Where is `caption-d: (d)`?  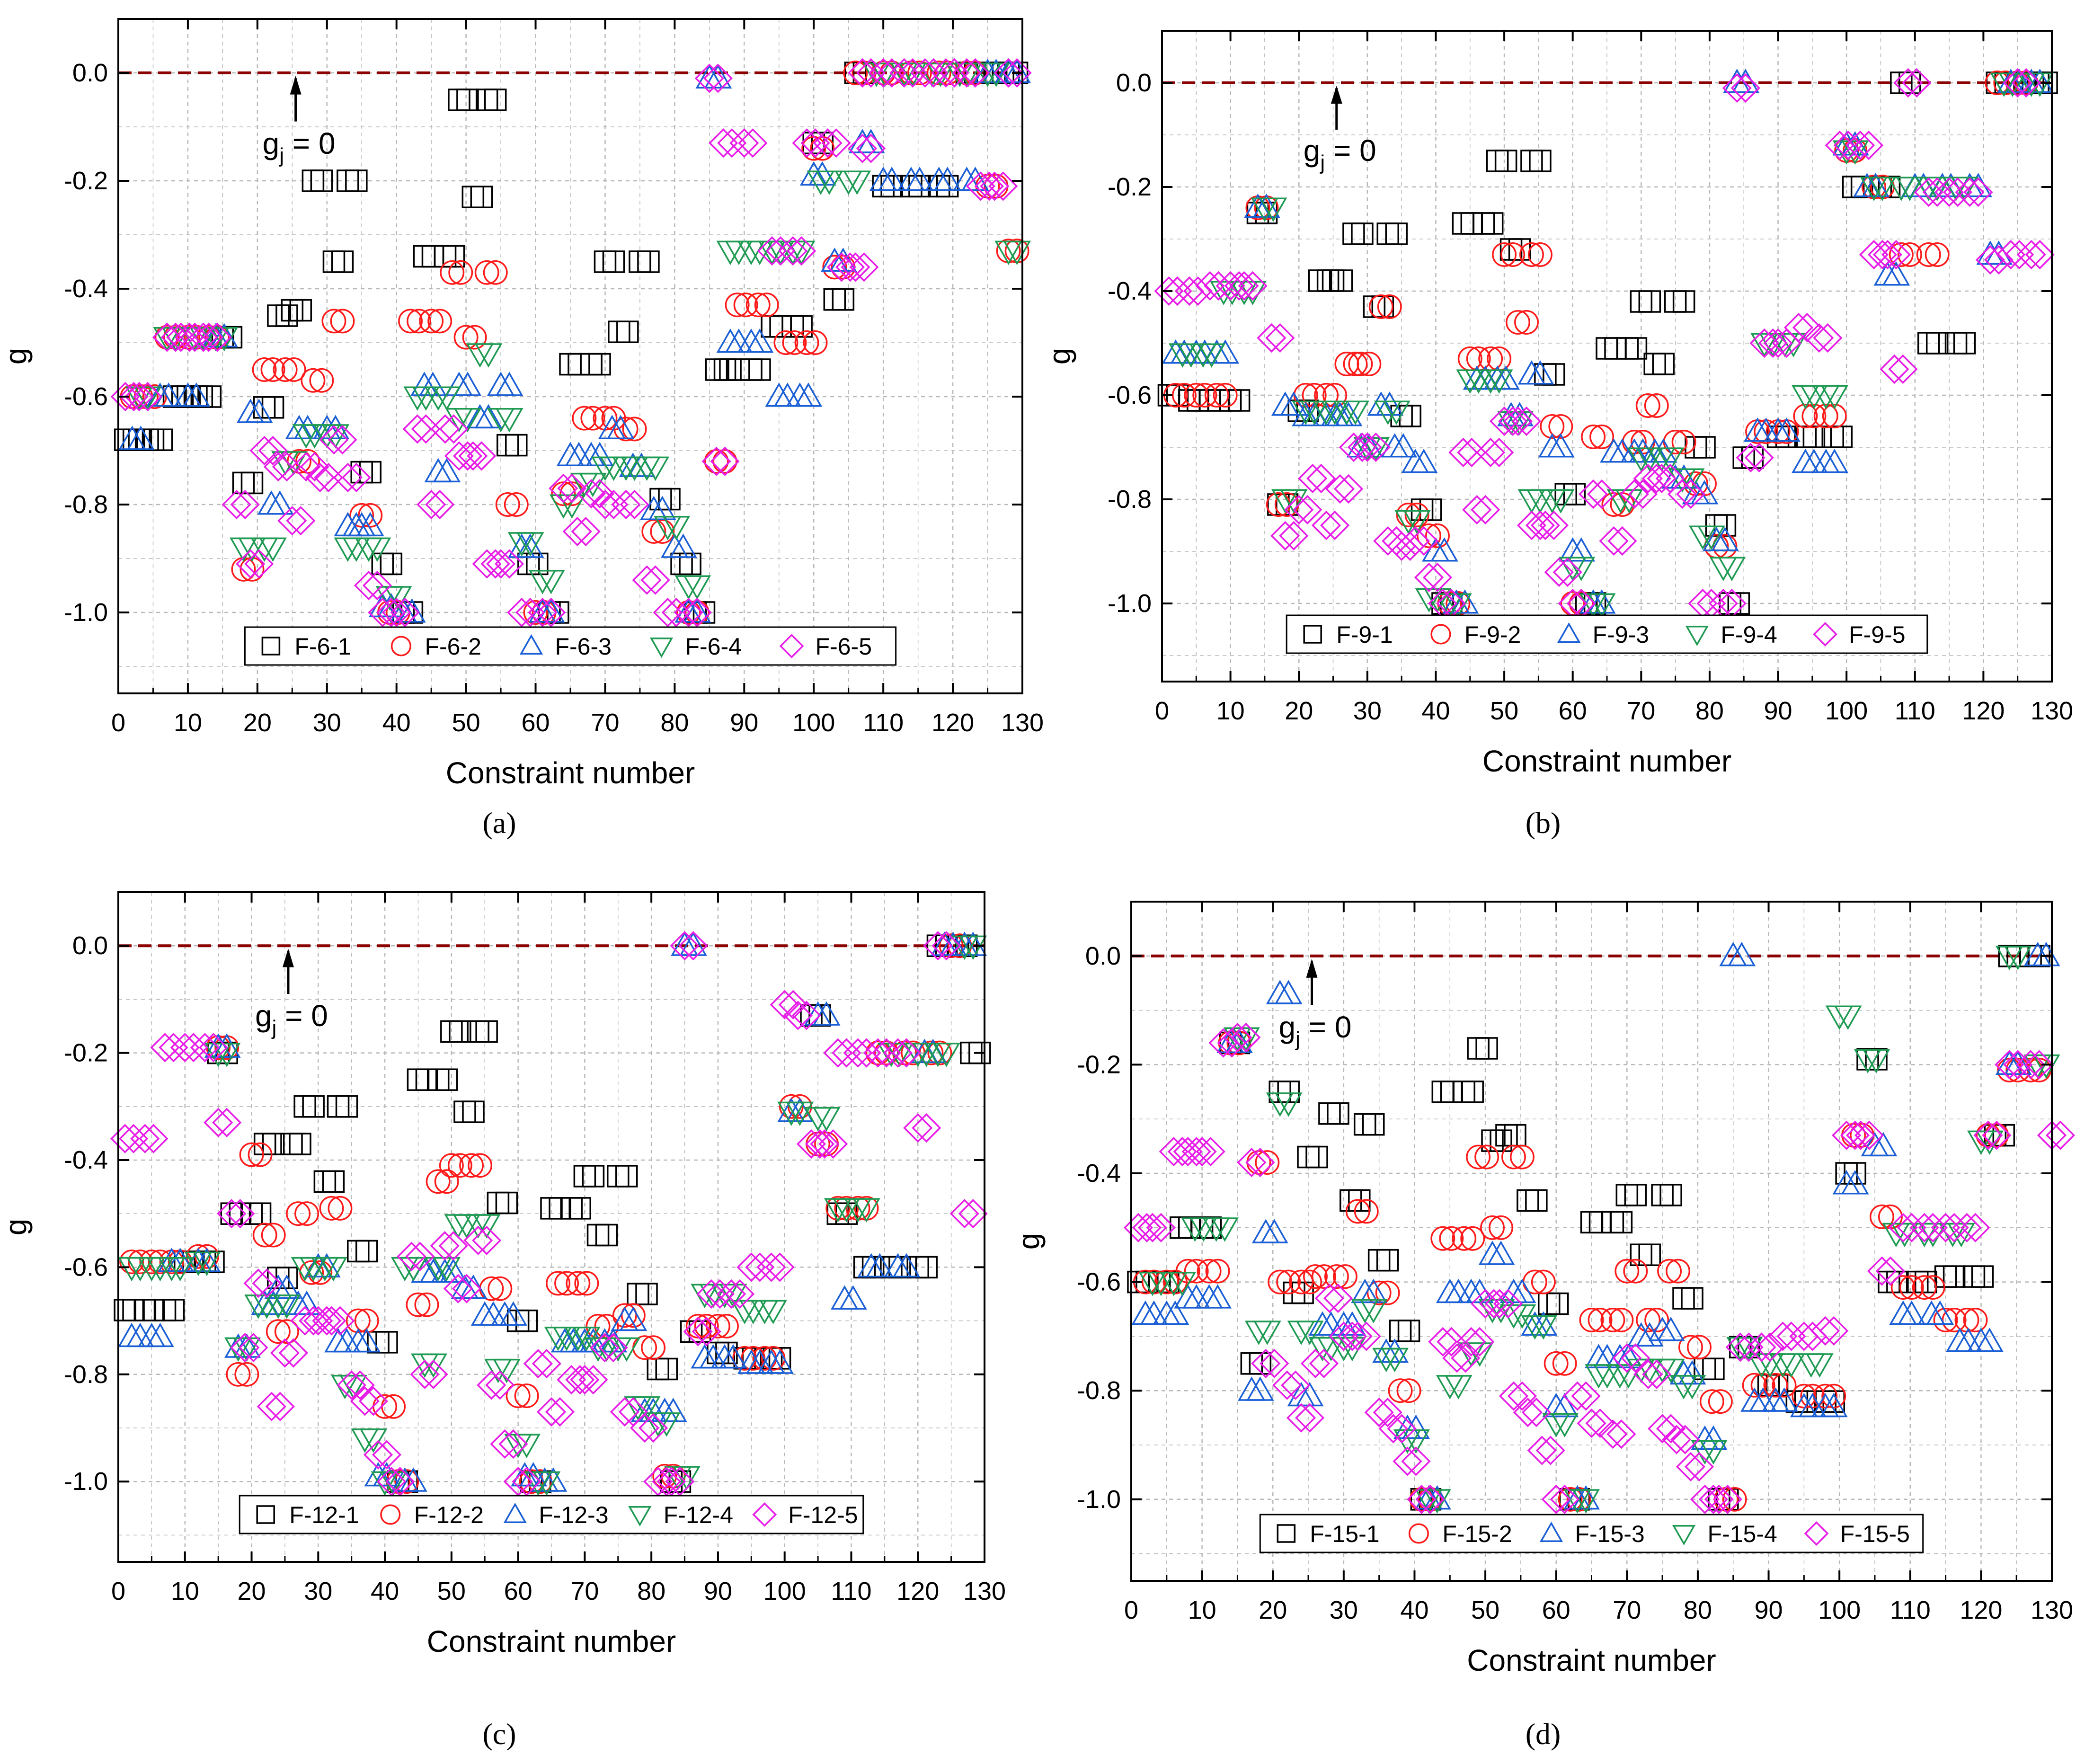
caption-d: (d) is located at coordinates (1543, 1734).